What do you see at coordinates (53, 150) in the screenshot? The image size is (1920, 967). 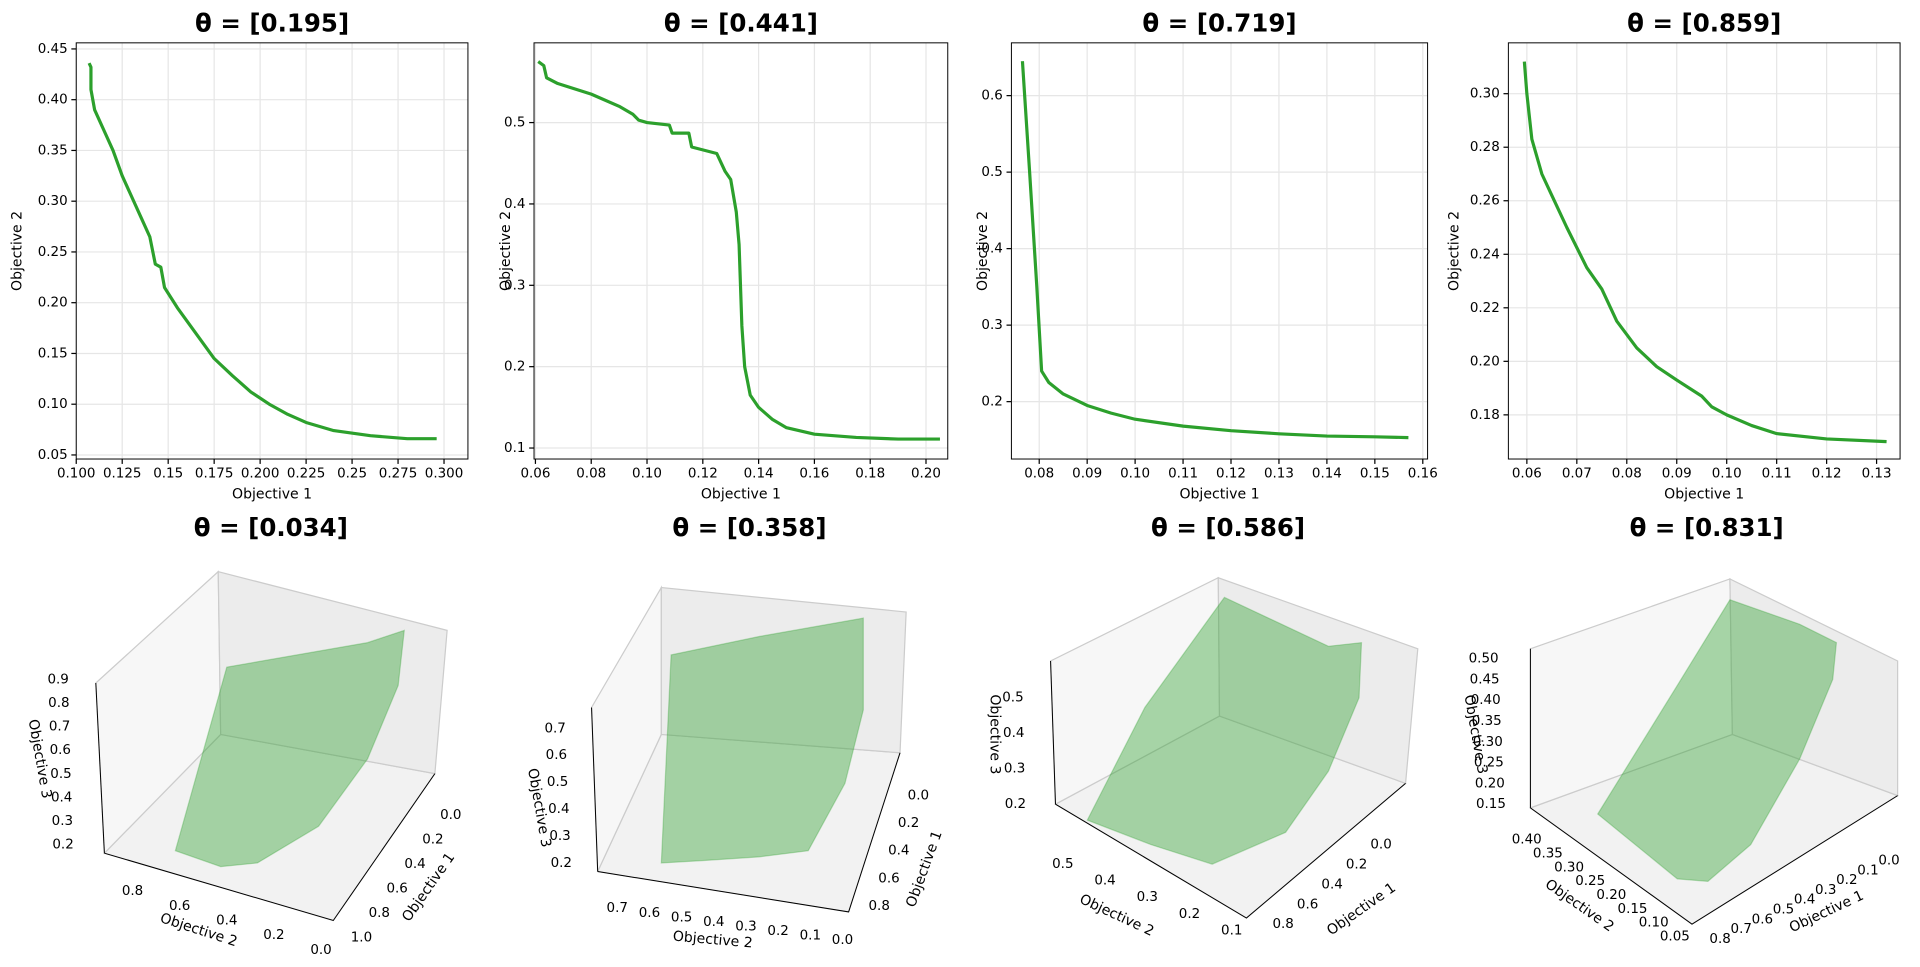 I see `y-tick-label: 0.35` at bounding box center [53, 150].